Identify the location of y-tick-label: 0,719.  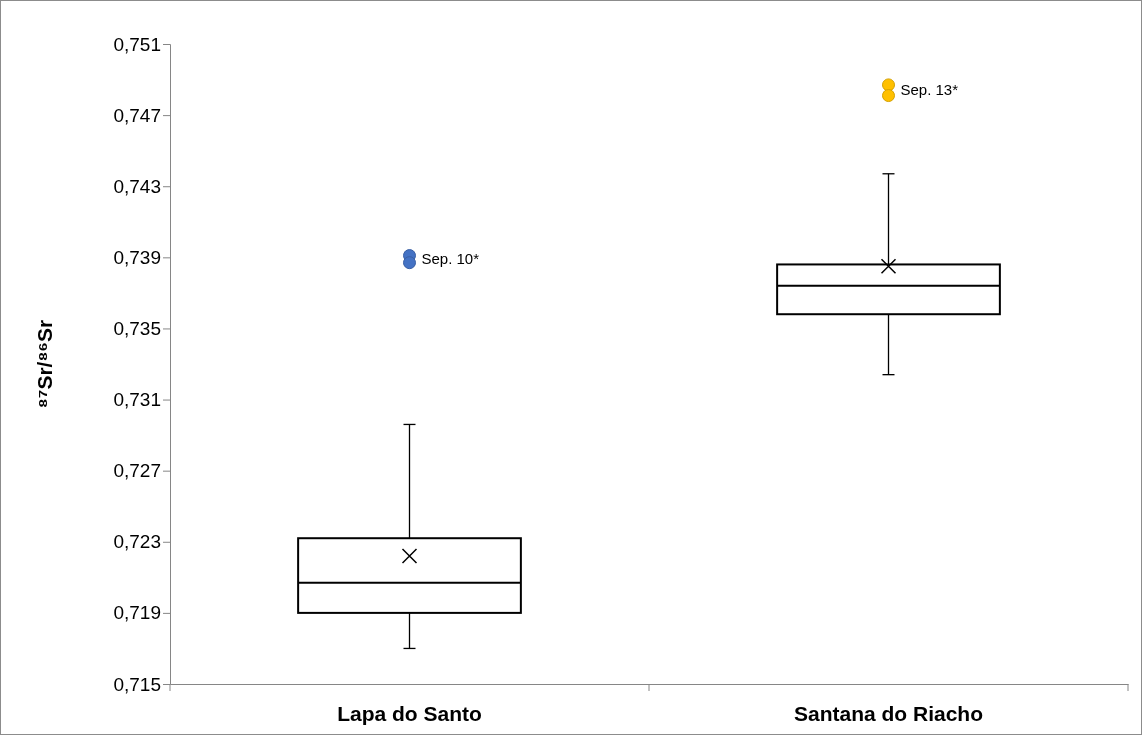
(137, 613).